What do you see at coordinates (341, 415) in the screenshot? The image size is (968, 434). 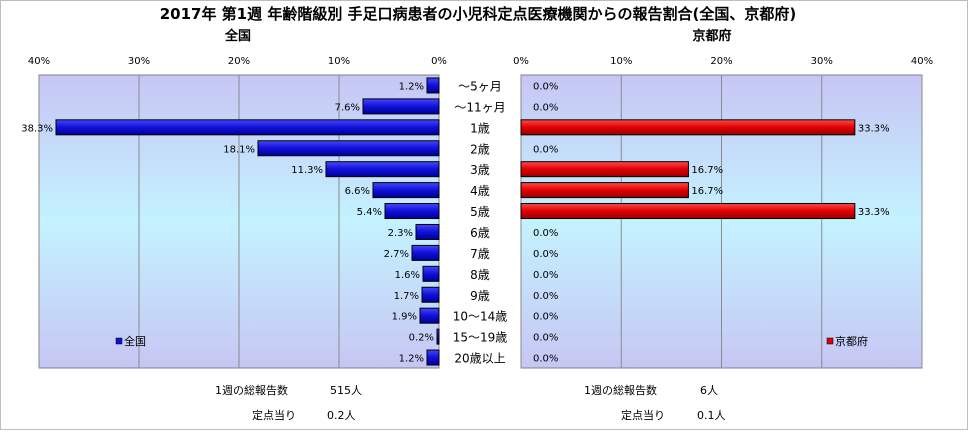 I see `per-site-value-national: 0.2人` at bounding box center [341, 415].